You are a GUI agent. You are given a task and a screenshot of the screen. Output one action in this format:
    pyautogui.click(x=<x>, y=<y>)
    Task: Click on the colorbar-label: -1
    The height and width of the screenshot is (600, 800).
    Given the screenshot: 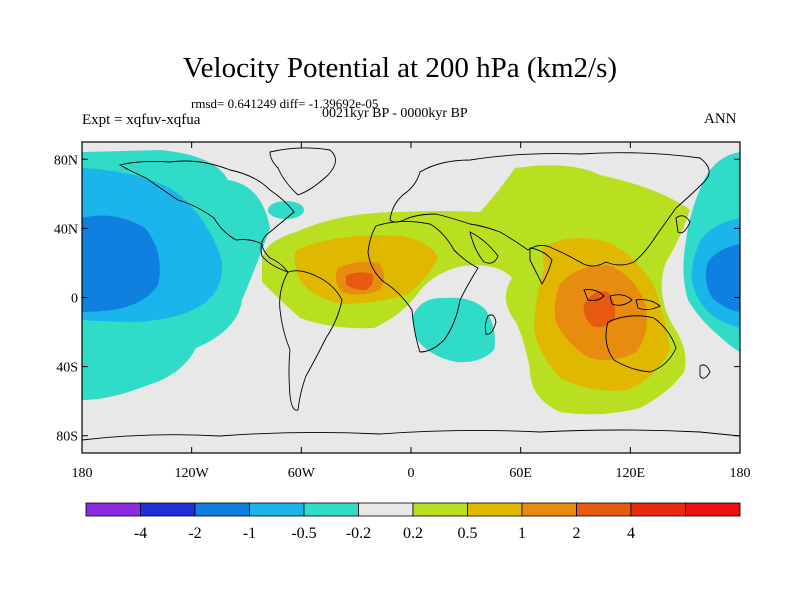 What is the action you would take?
    pyautogui.click(x=249, y=533)
    